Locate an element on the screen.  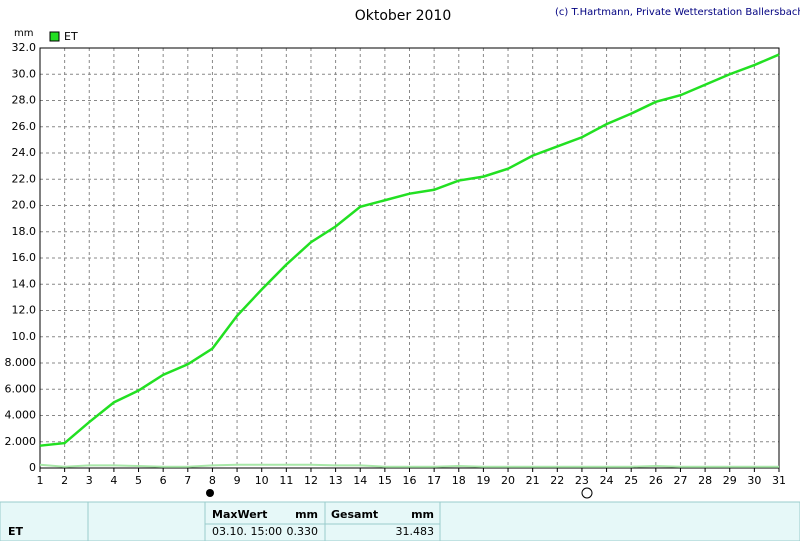
legend-label: ET is located at coordinates (71, 36).